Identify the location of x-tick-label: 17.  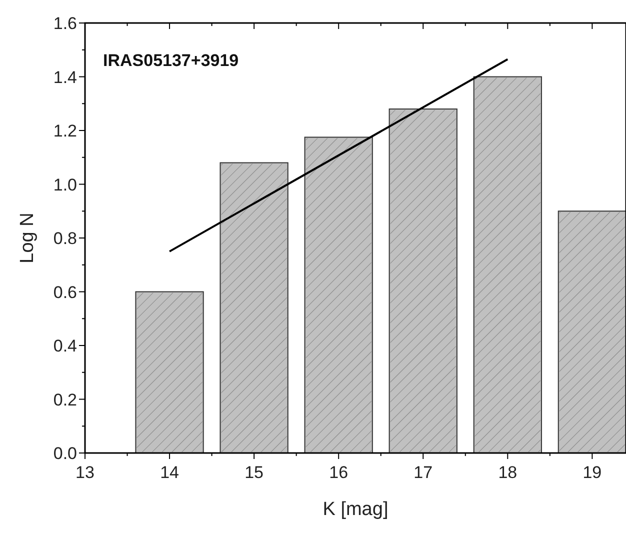
(423, 472).